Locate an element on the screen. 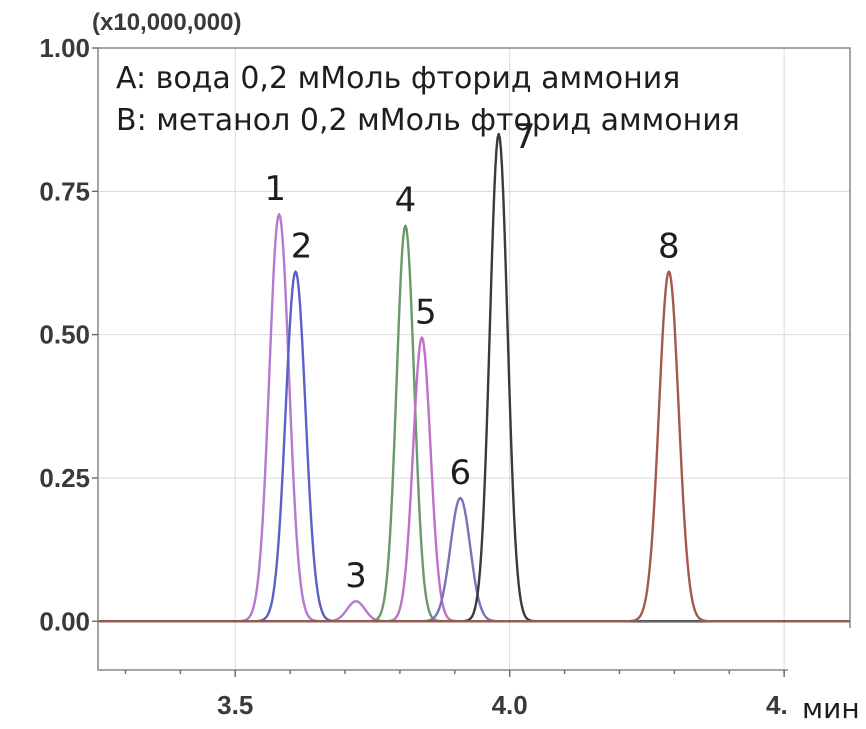 This screenshot has height=729, width=866. y-tick-label: 0.50 is located at coordinates (64, 335).